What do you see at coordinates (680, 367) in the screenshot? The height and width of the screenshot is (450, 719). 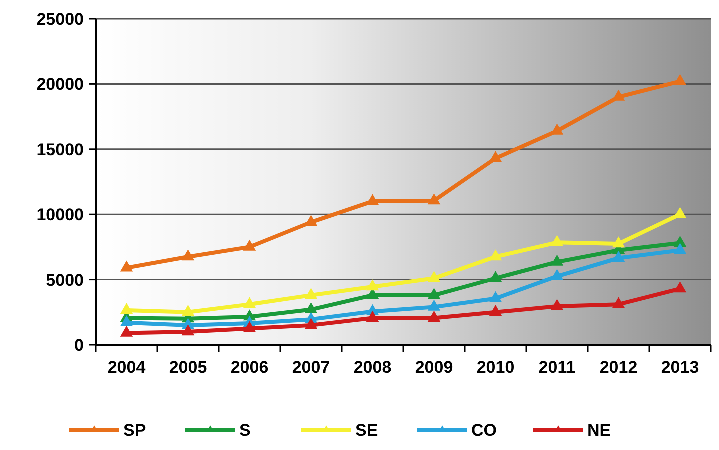 I see `x-tick-label: 2013` at bounding box center [680, 367].